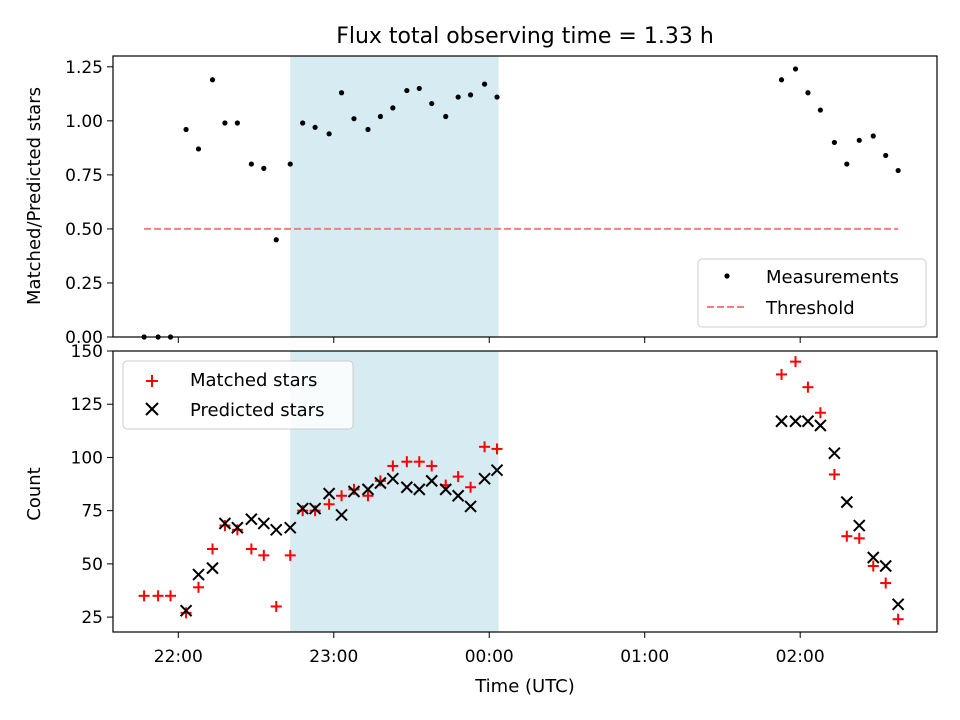 Image resolution: width=960 pixels, height=720 pixels. What do you see at coordinates (92, 485) in the screenshot?
I see `bottom-y-ticks: 25 50 75 100 125 150` at bounding box center [92, 485].